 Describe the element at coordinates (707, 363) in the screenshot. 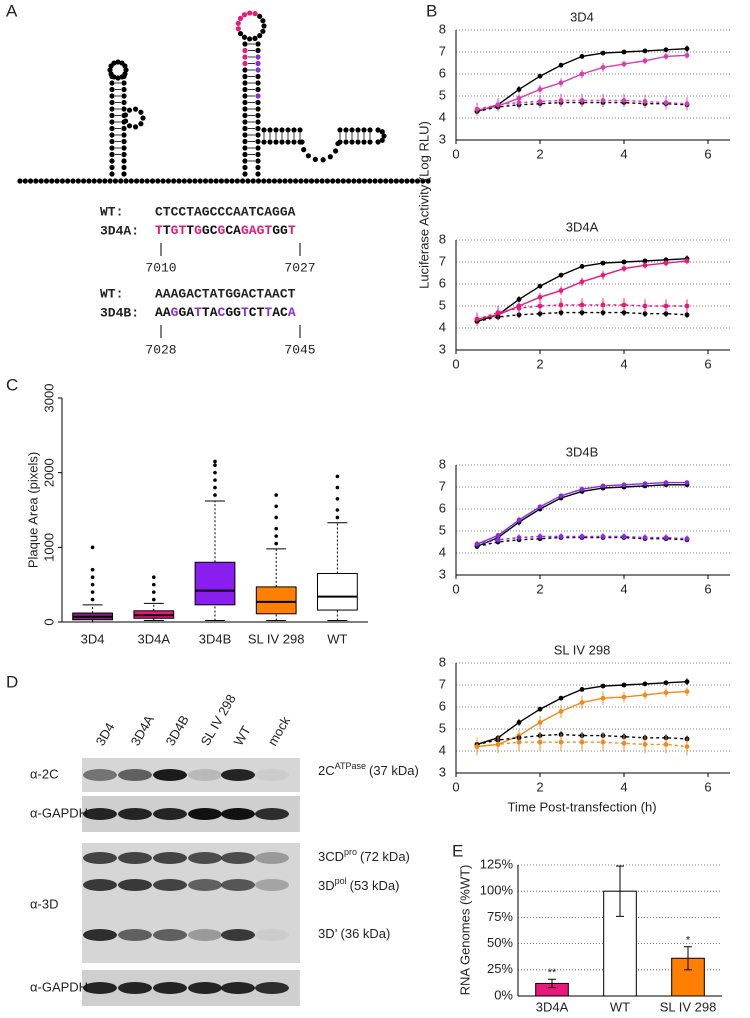

I see `x-tick-label: 6` at that location.